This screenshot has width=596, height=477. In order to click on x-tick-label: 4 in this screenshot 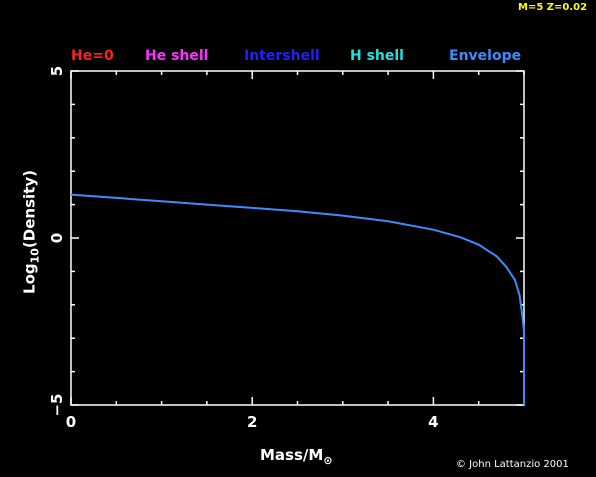, I will do `click(433, 422)`.